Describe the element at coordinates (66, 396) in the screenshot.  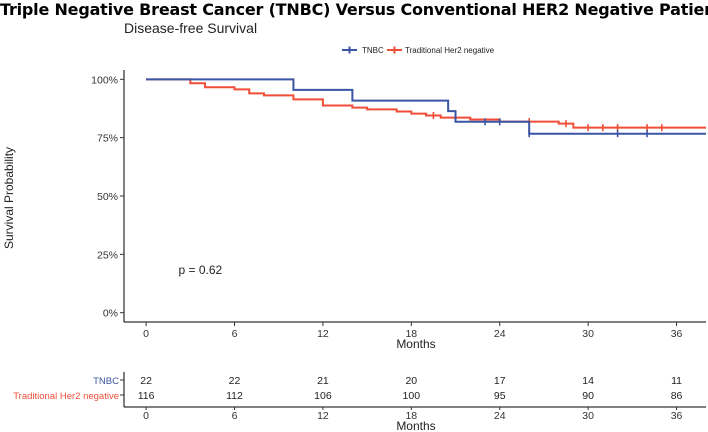
I see `risk-row-label: Traditional Her2 negative` at that location.